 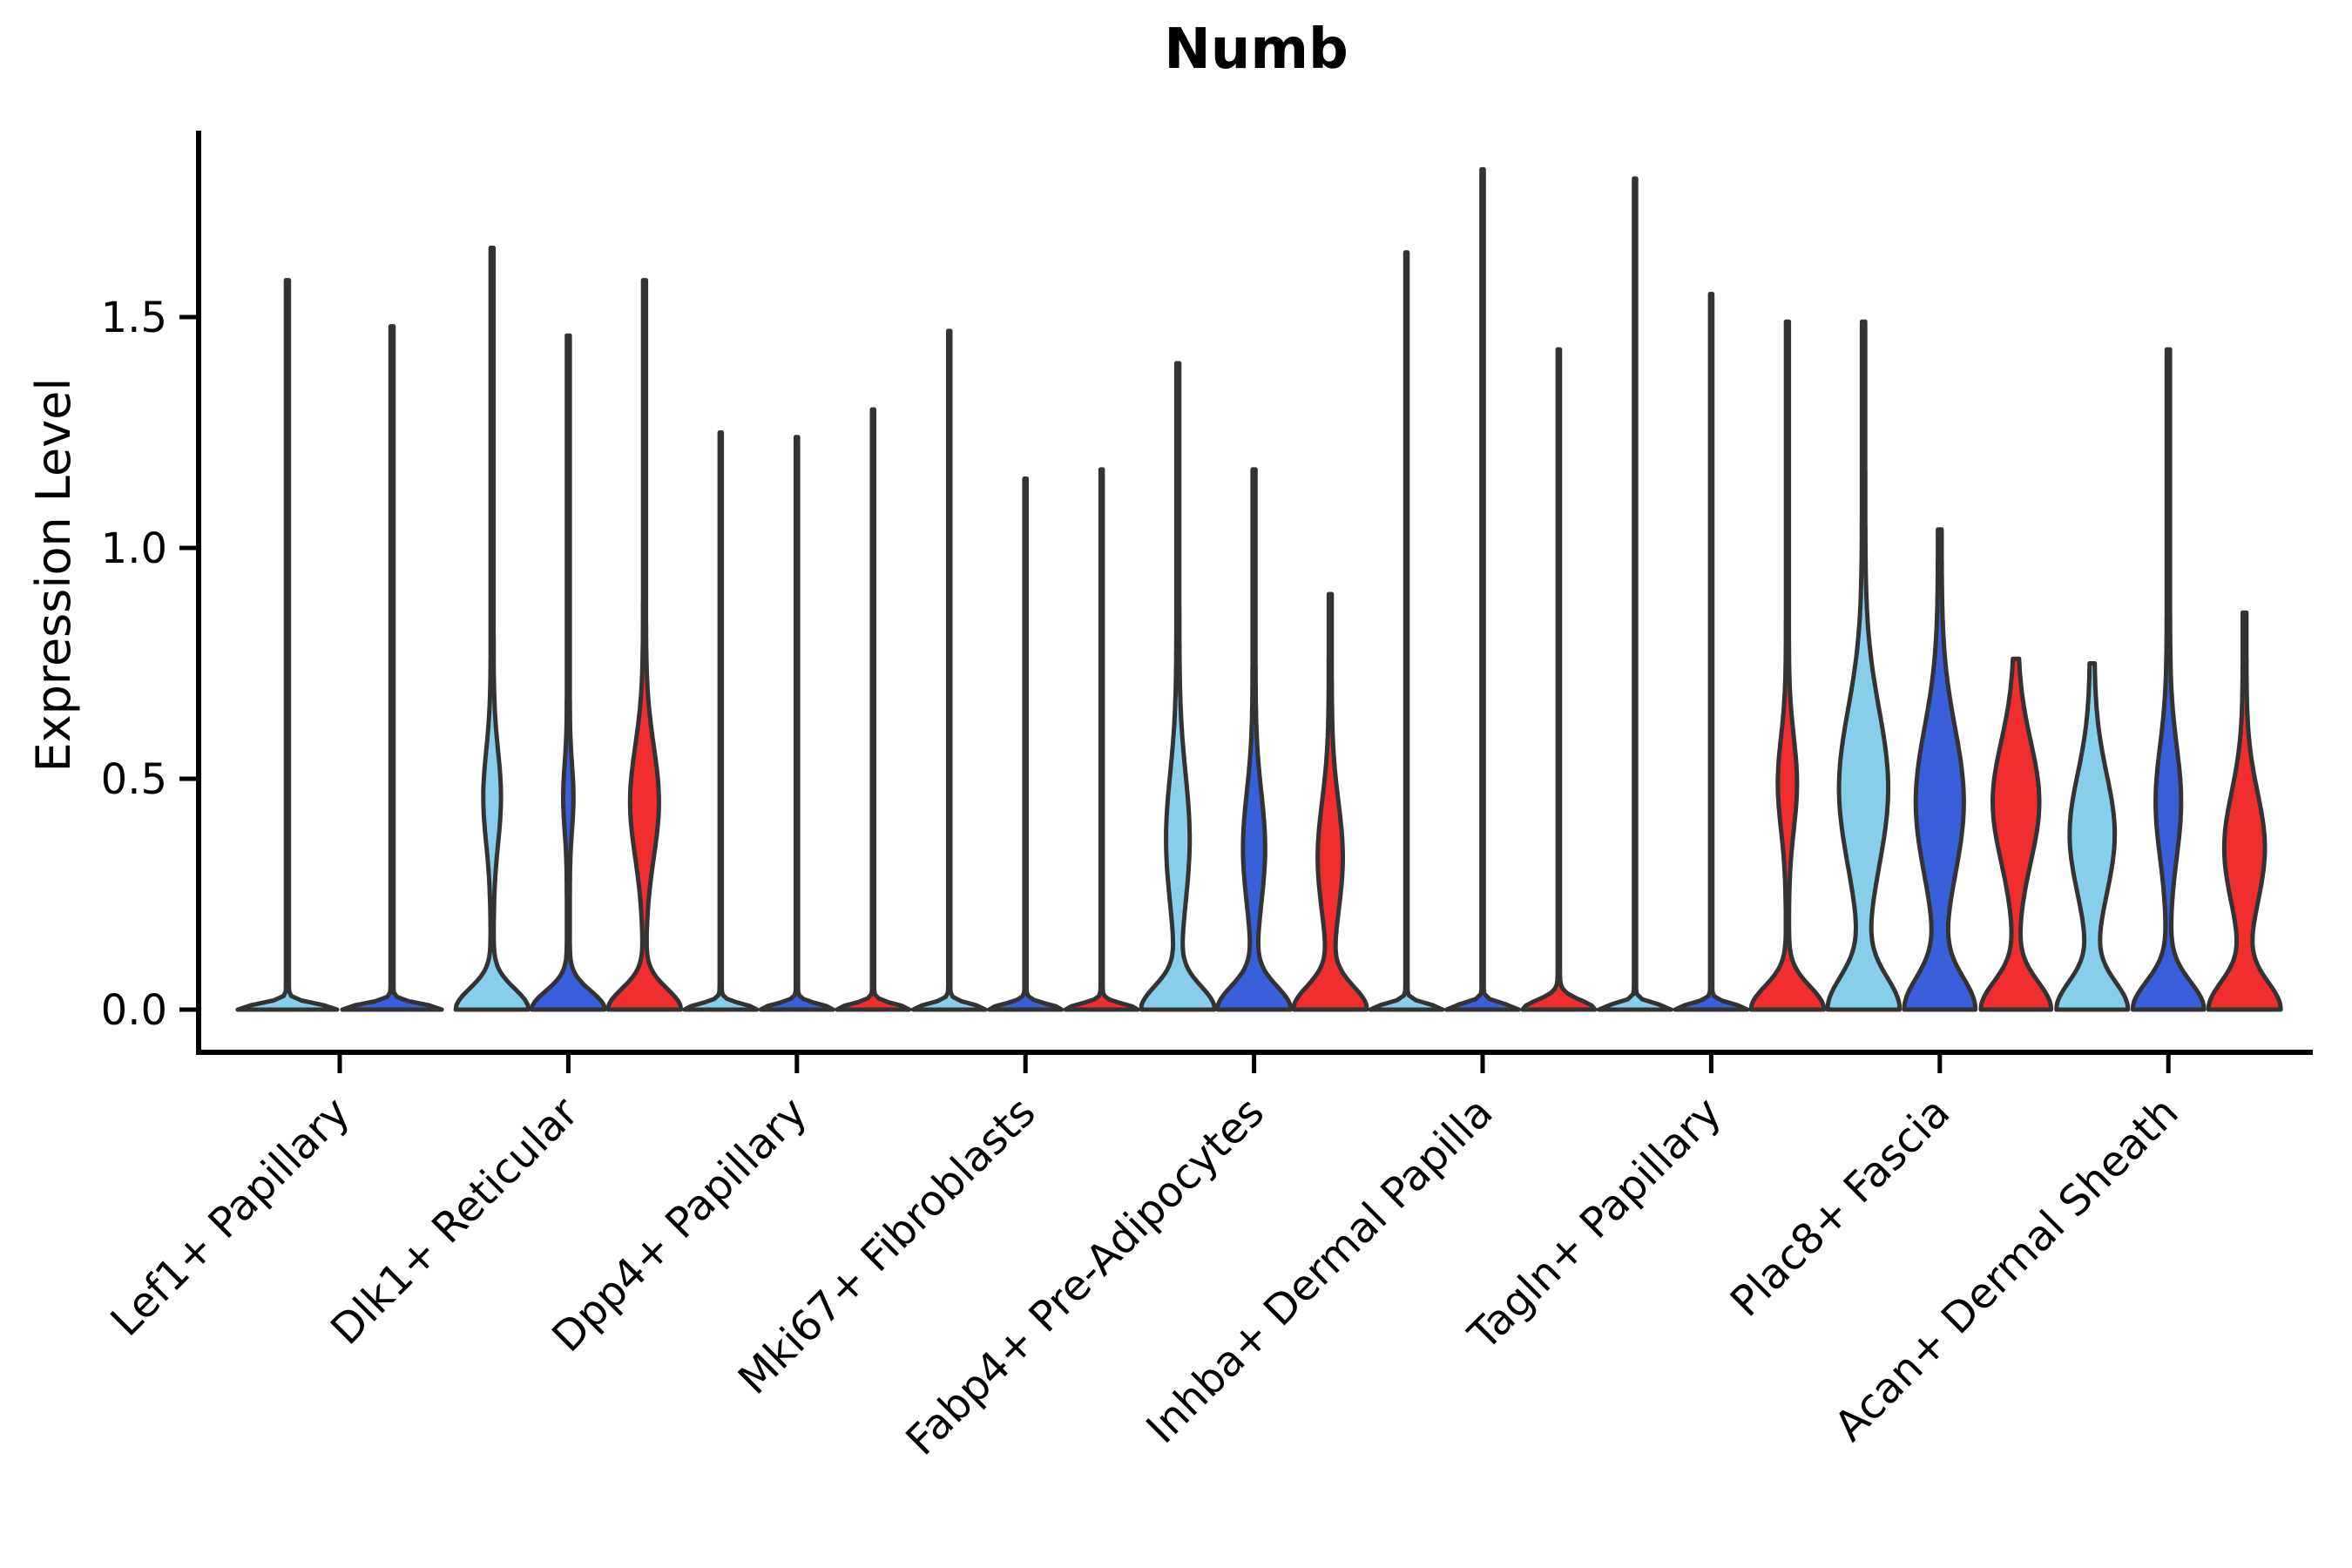 I want to click on violin-lef1-papillary-s0, so click(x=287, y=645).